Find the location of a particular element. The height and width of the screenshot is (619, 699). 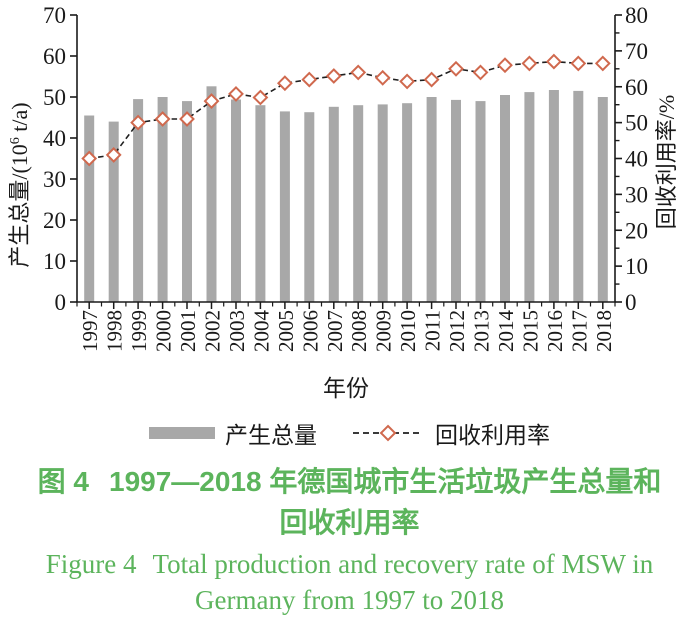

right-tick-label-40: 40 is located at coordinates (636, 159).